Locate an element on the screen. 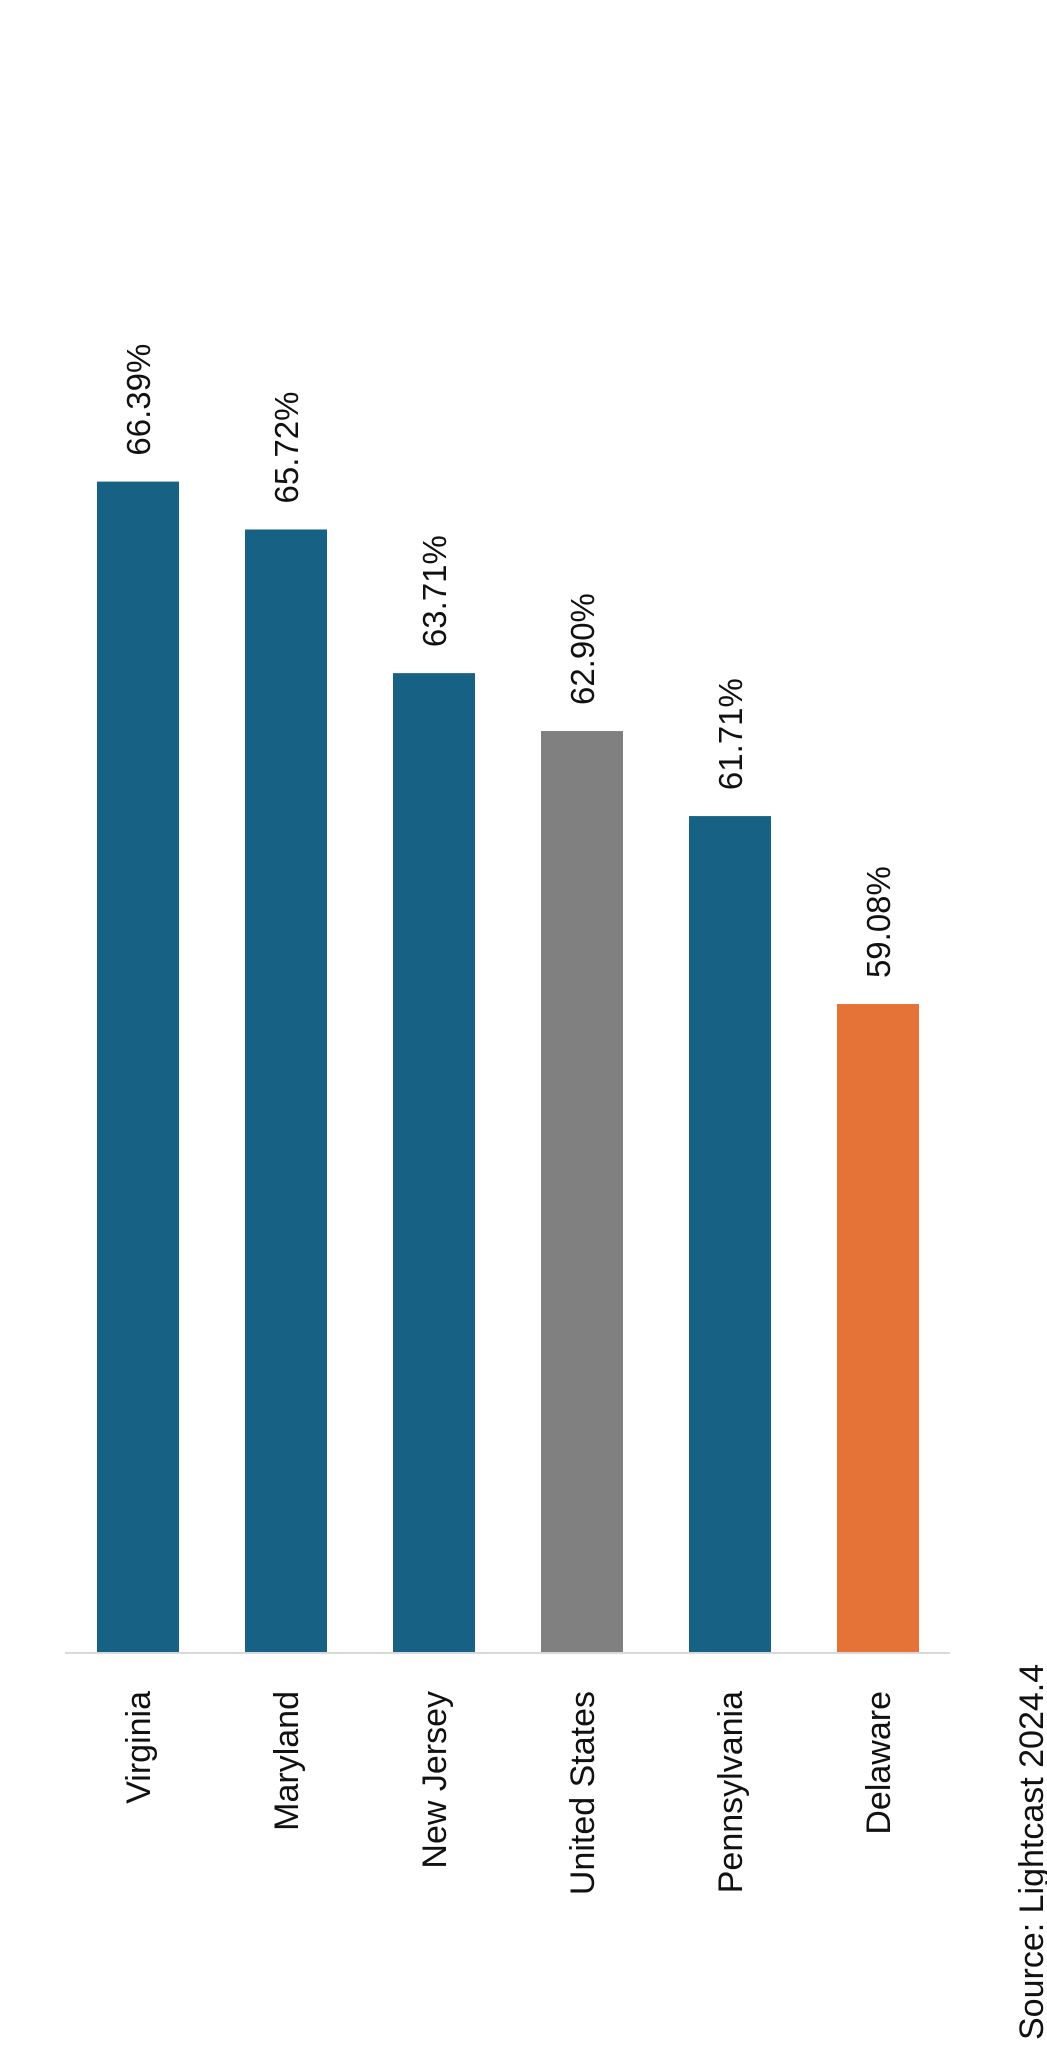 Image resolution: width=1047 pixels, height=2053 pixels. value-label-maryland: 65.72% is located at coordinates (286, 448).